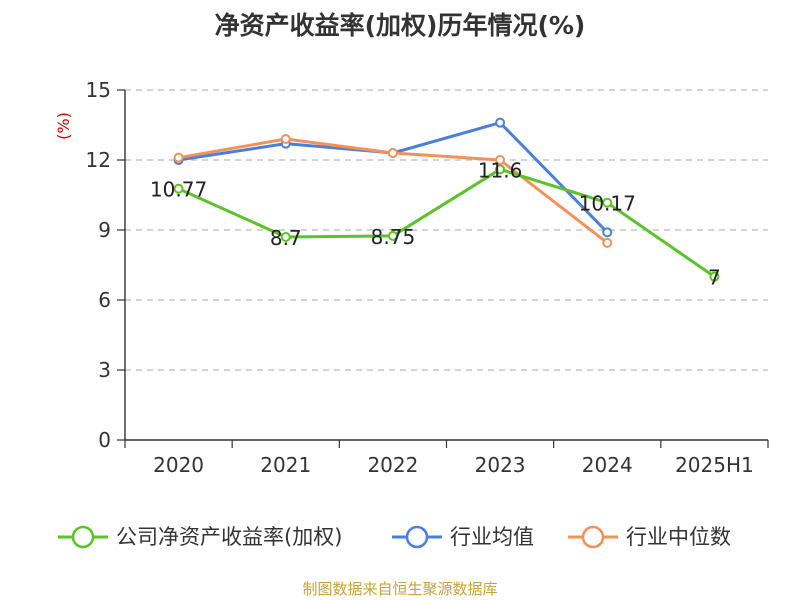 This screenshot has width=800, height=600. I want to click on data-label: 10.77, so click(178, 190).